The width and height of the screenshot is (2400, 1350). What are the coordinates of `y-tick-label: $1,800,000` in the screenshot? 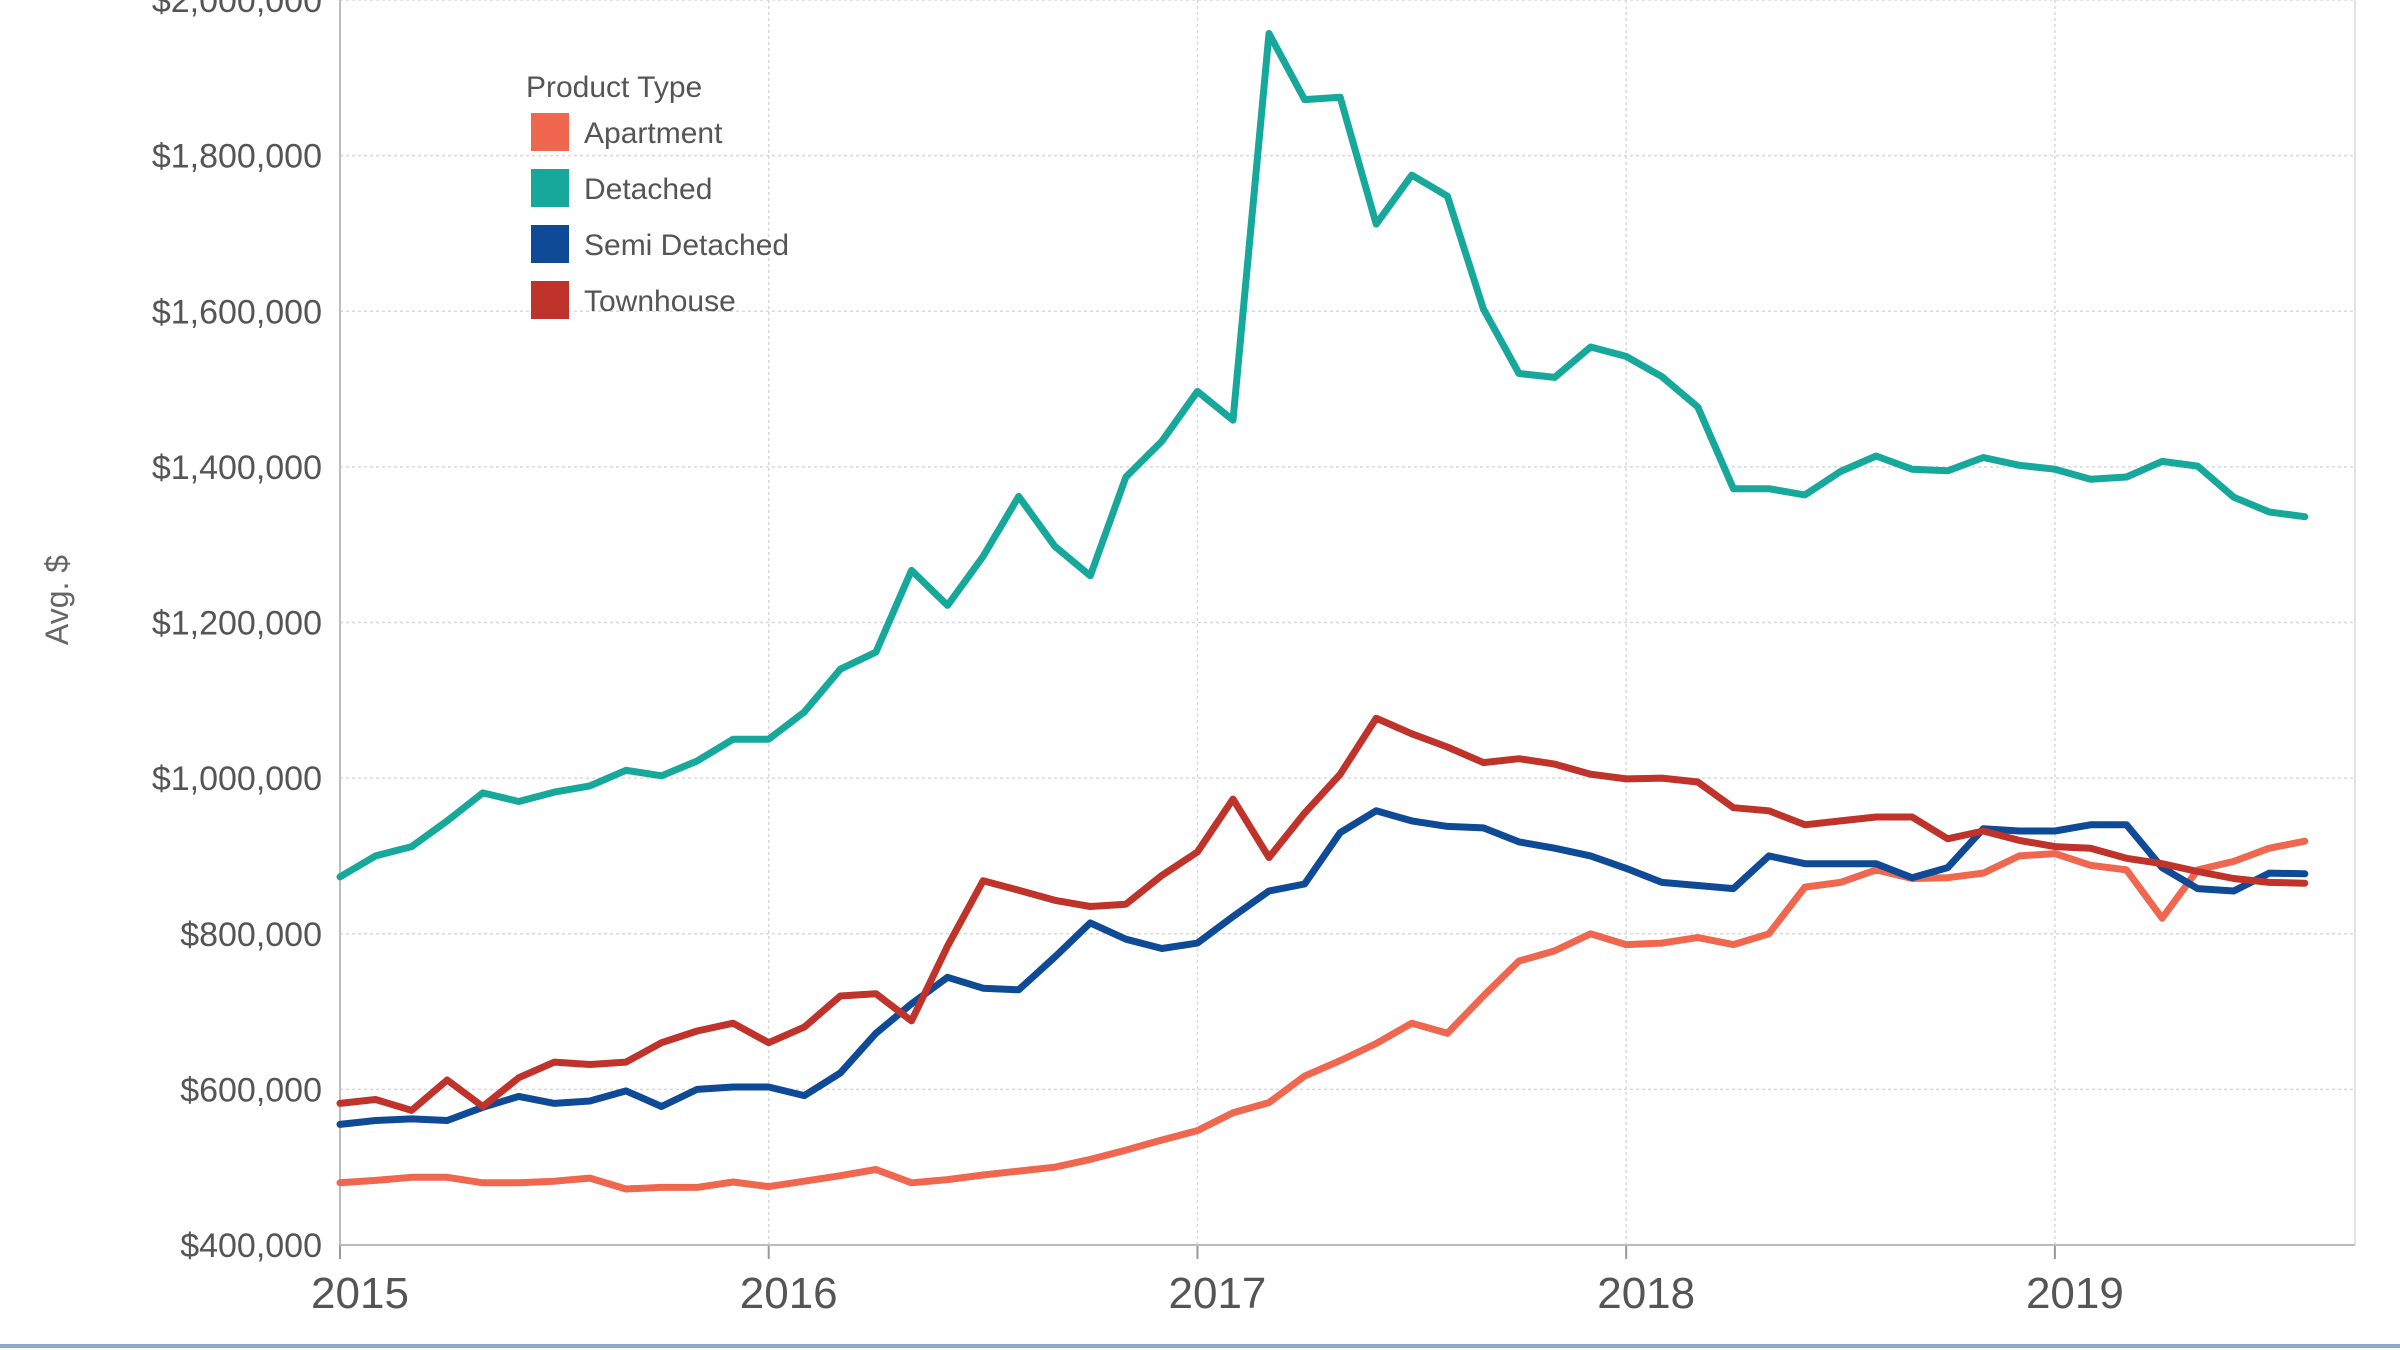 It's located at (237, 157).